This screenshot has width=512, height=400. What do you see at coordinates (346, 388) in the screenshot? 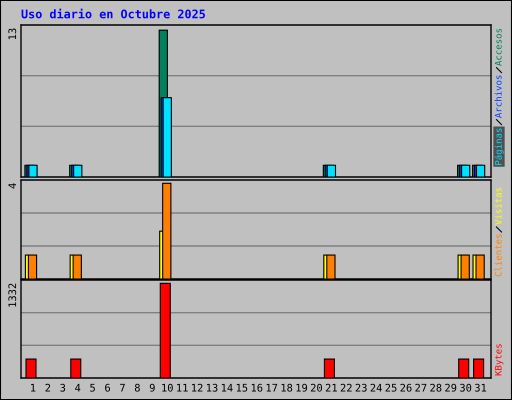
I see `x-tick-label: 22` at bounding box center [346, 388].